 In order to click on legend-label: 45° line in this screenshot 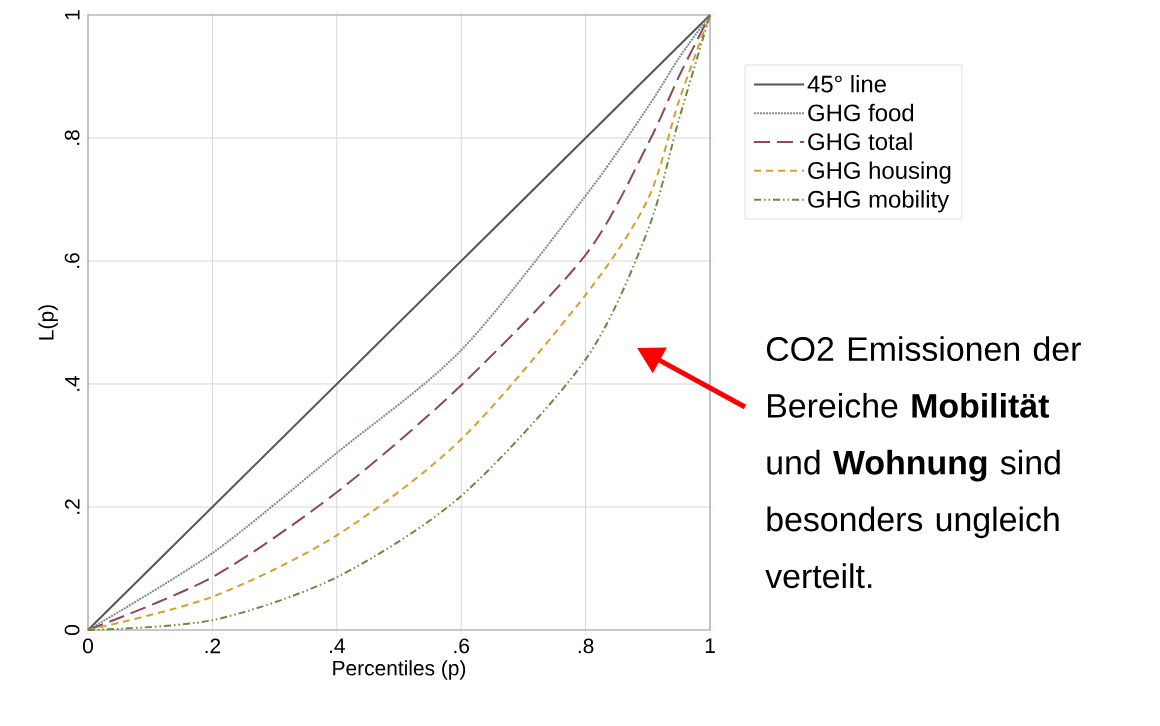, I will do `click(846, 84)`.